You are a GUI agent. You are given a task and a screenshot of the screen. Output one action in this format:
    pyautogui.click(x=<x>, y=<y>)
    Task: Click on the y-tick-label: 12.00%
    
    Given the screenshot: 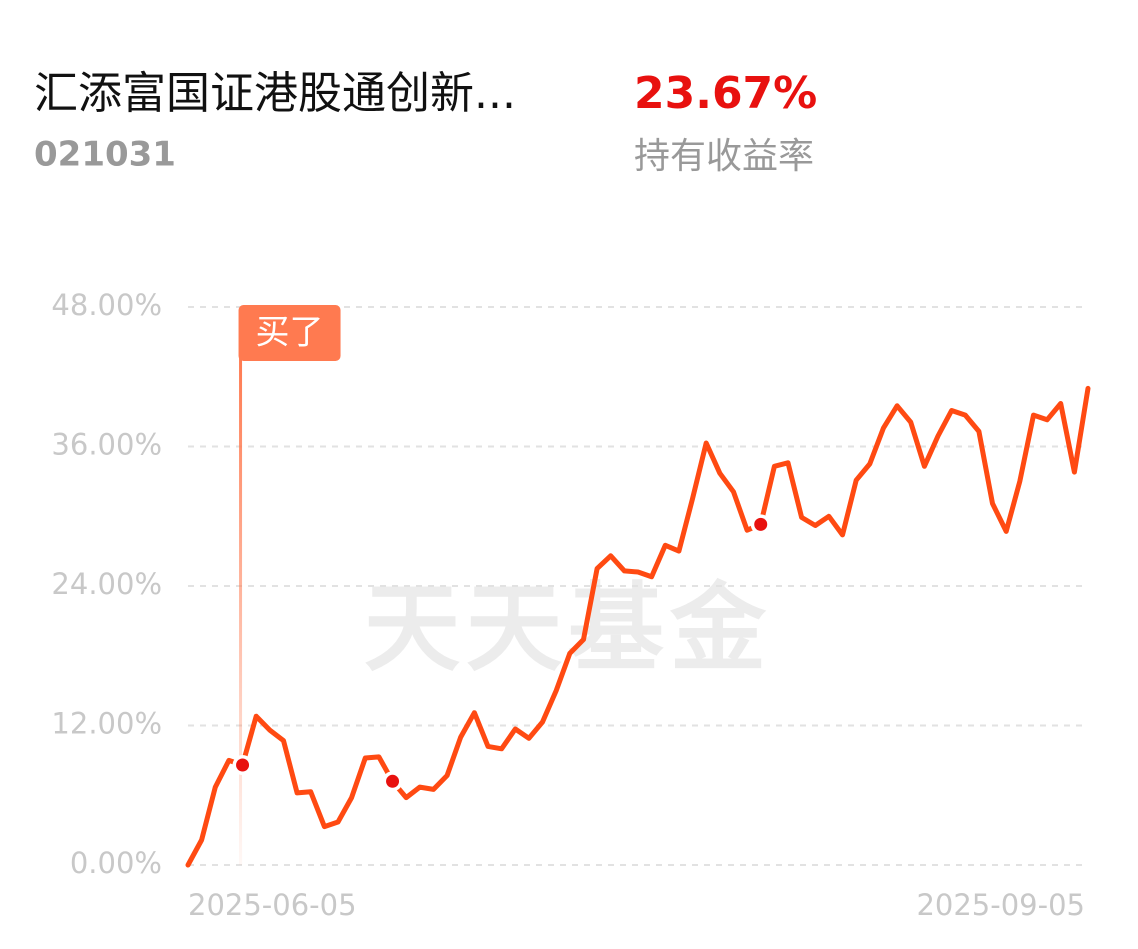 What is the action you would take?
    pyautogui.click(x=106, y=724)
    